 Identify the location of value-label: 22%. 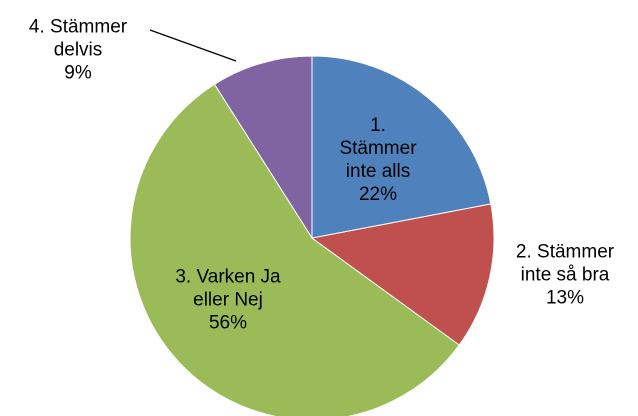
(378, 194).